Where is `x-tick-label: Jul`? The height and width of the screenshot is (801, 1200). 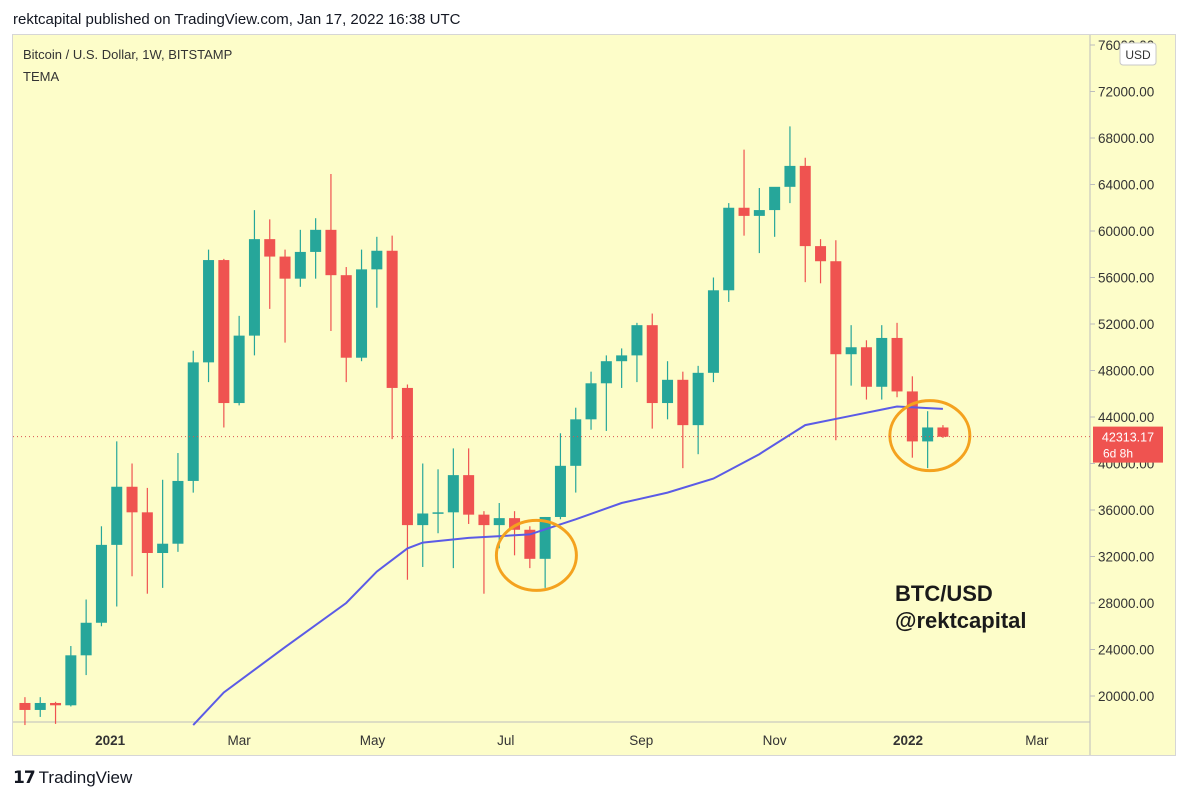
x-tick-label: Jul is located at coordinates (505, 740).